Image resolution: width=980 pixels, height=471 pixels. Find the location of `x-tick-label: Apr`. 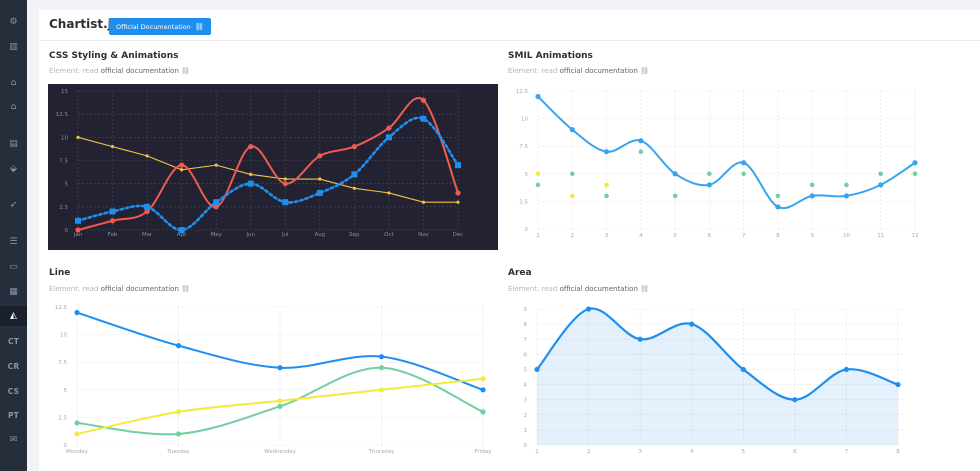

x-tick-label: Apr is located at coordinates (182, 235).